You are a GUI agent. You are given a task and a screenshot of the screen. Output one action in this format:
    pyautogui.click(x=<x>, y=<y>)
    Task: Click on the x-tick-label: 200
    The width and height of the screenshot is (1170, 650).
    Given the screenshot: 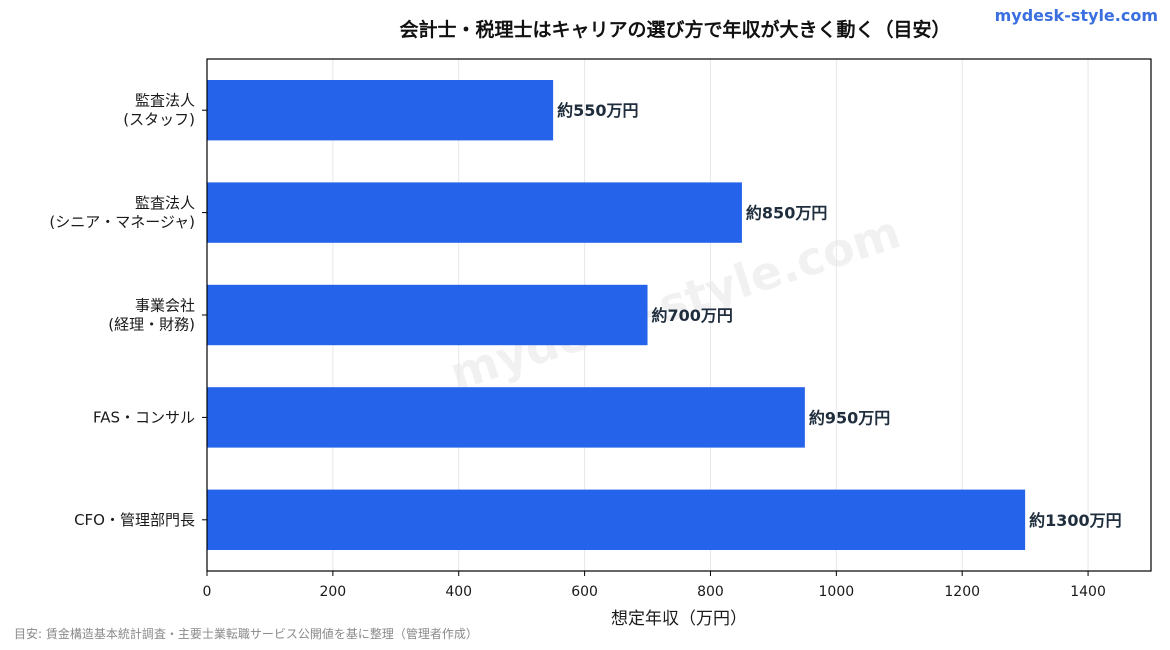 What is the action you would take?
    pyautogui.click(x=332, y=592)
    